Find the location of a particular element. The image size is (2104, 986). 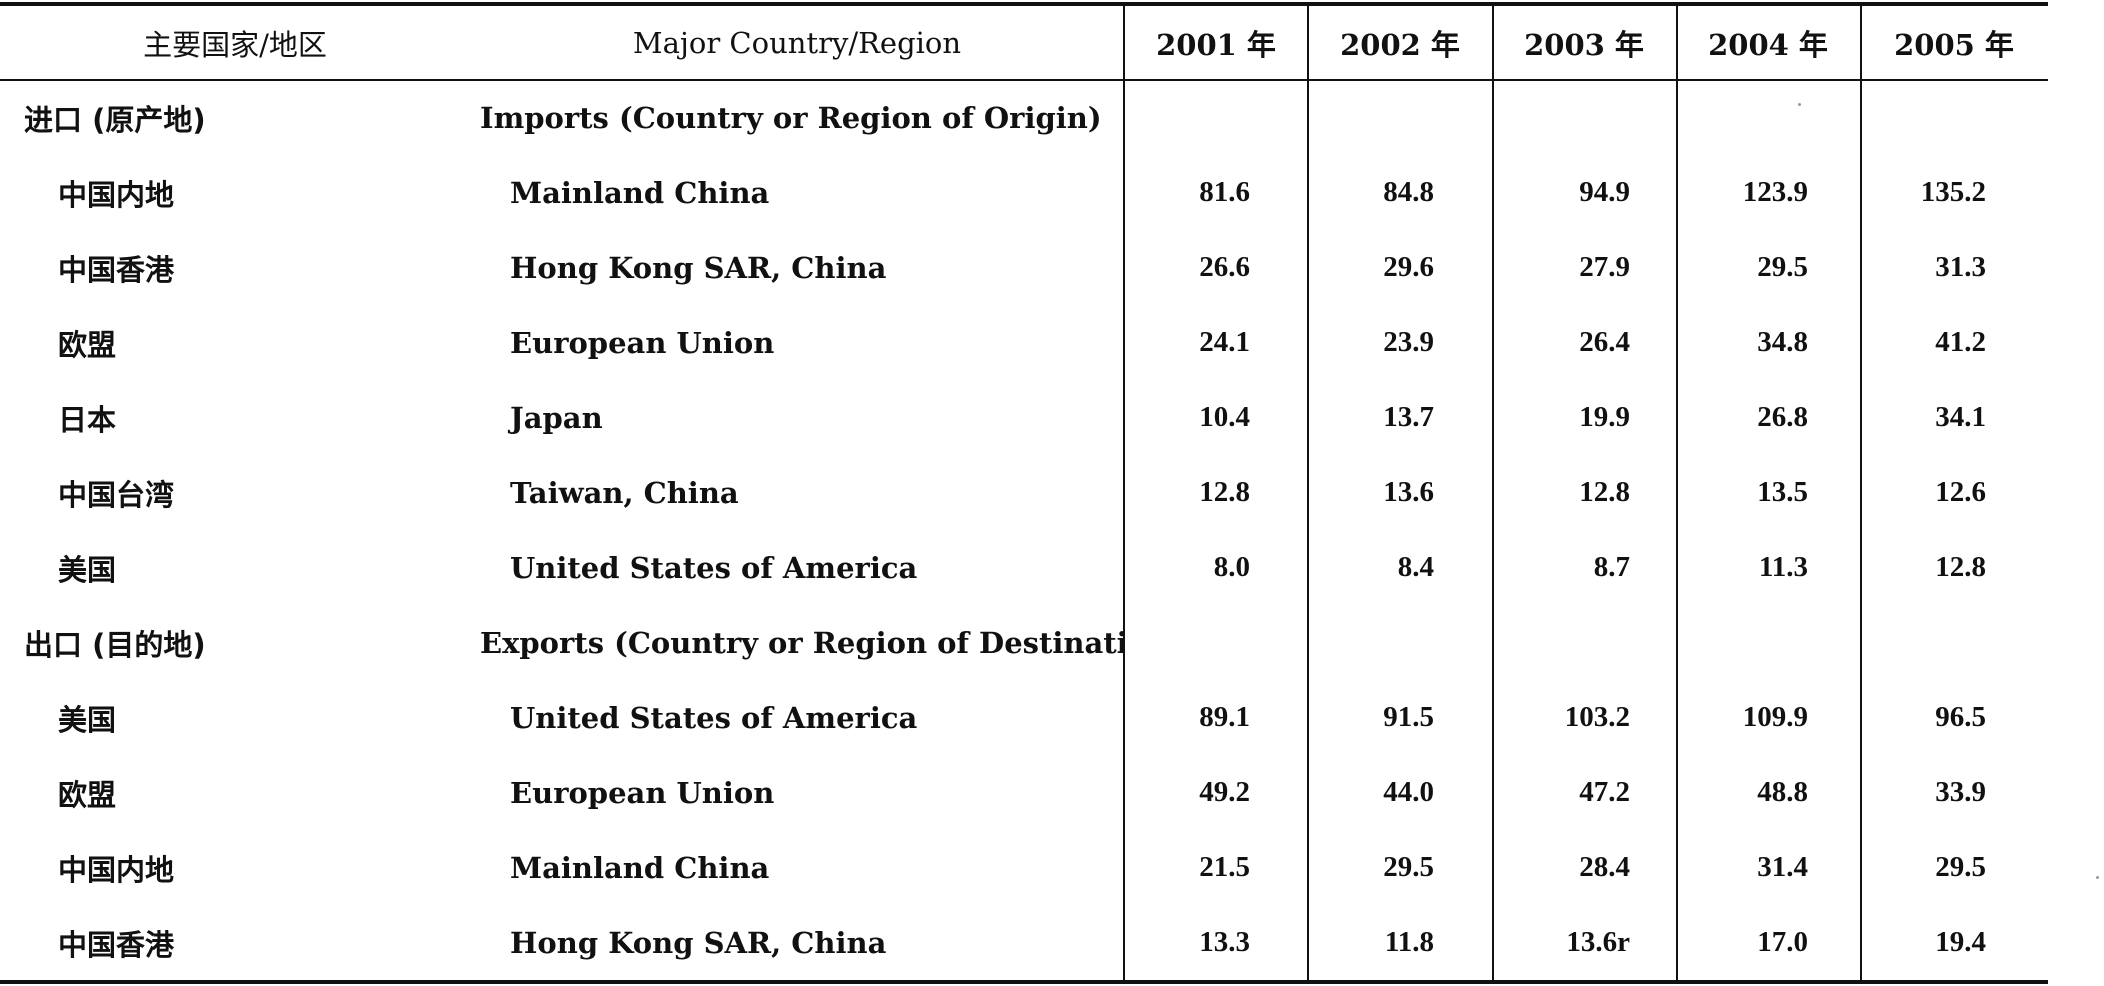

table-row: 中国台湾 Taiwan, China 12.8 13.6 12.8 13.5 12.6 is located at coordinates (1024, 492).